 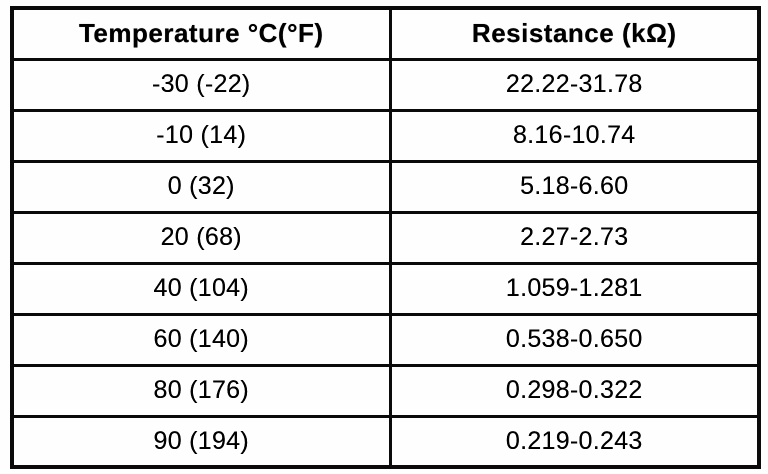 I want to click on table-row: 60 (140) 0.538-0.650, so click(x=385, y=339).